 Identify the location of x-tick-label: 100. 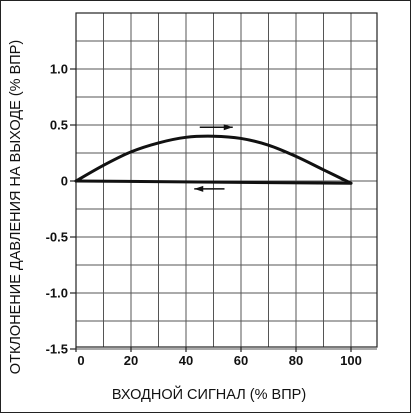
(351, 360).